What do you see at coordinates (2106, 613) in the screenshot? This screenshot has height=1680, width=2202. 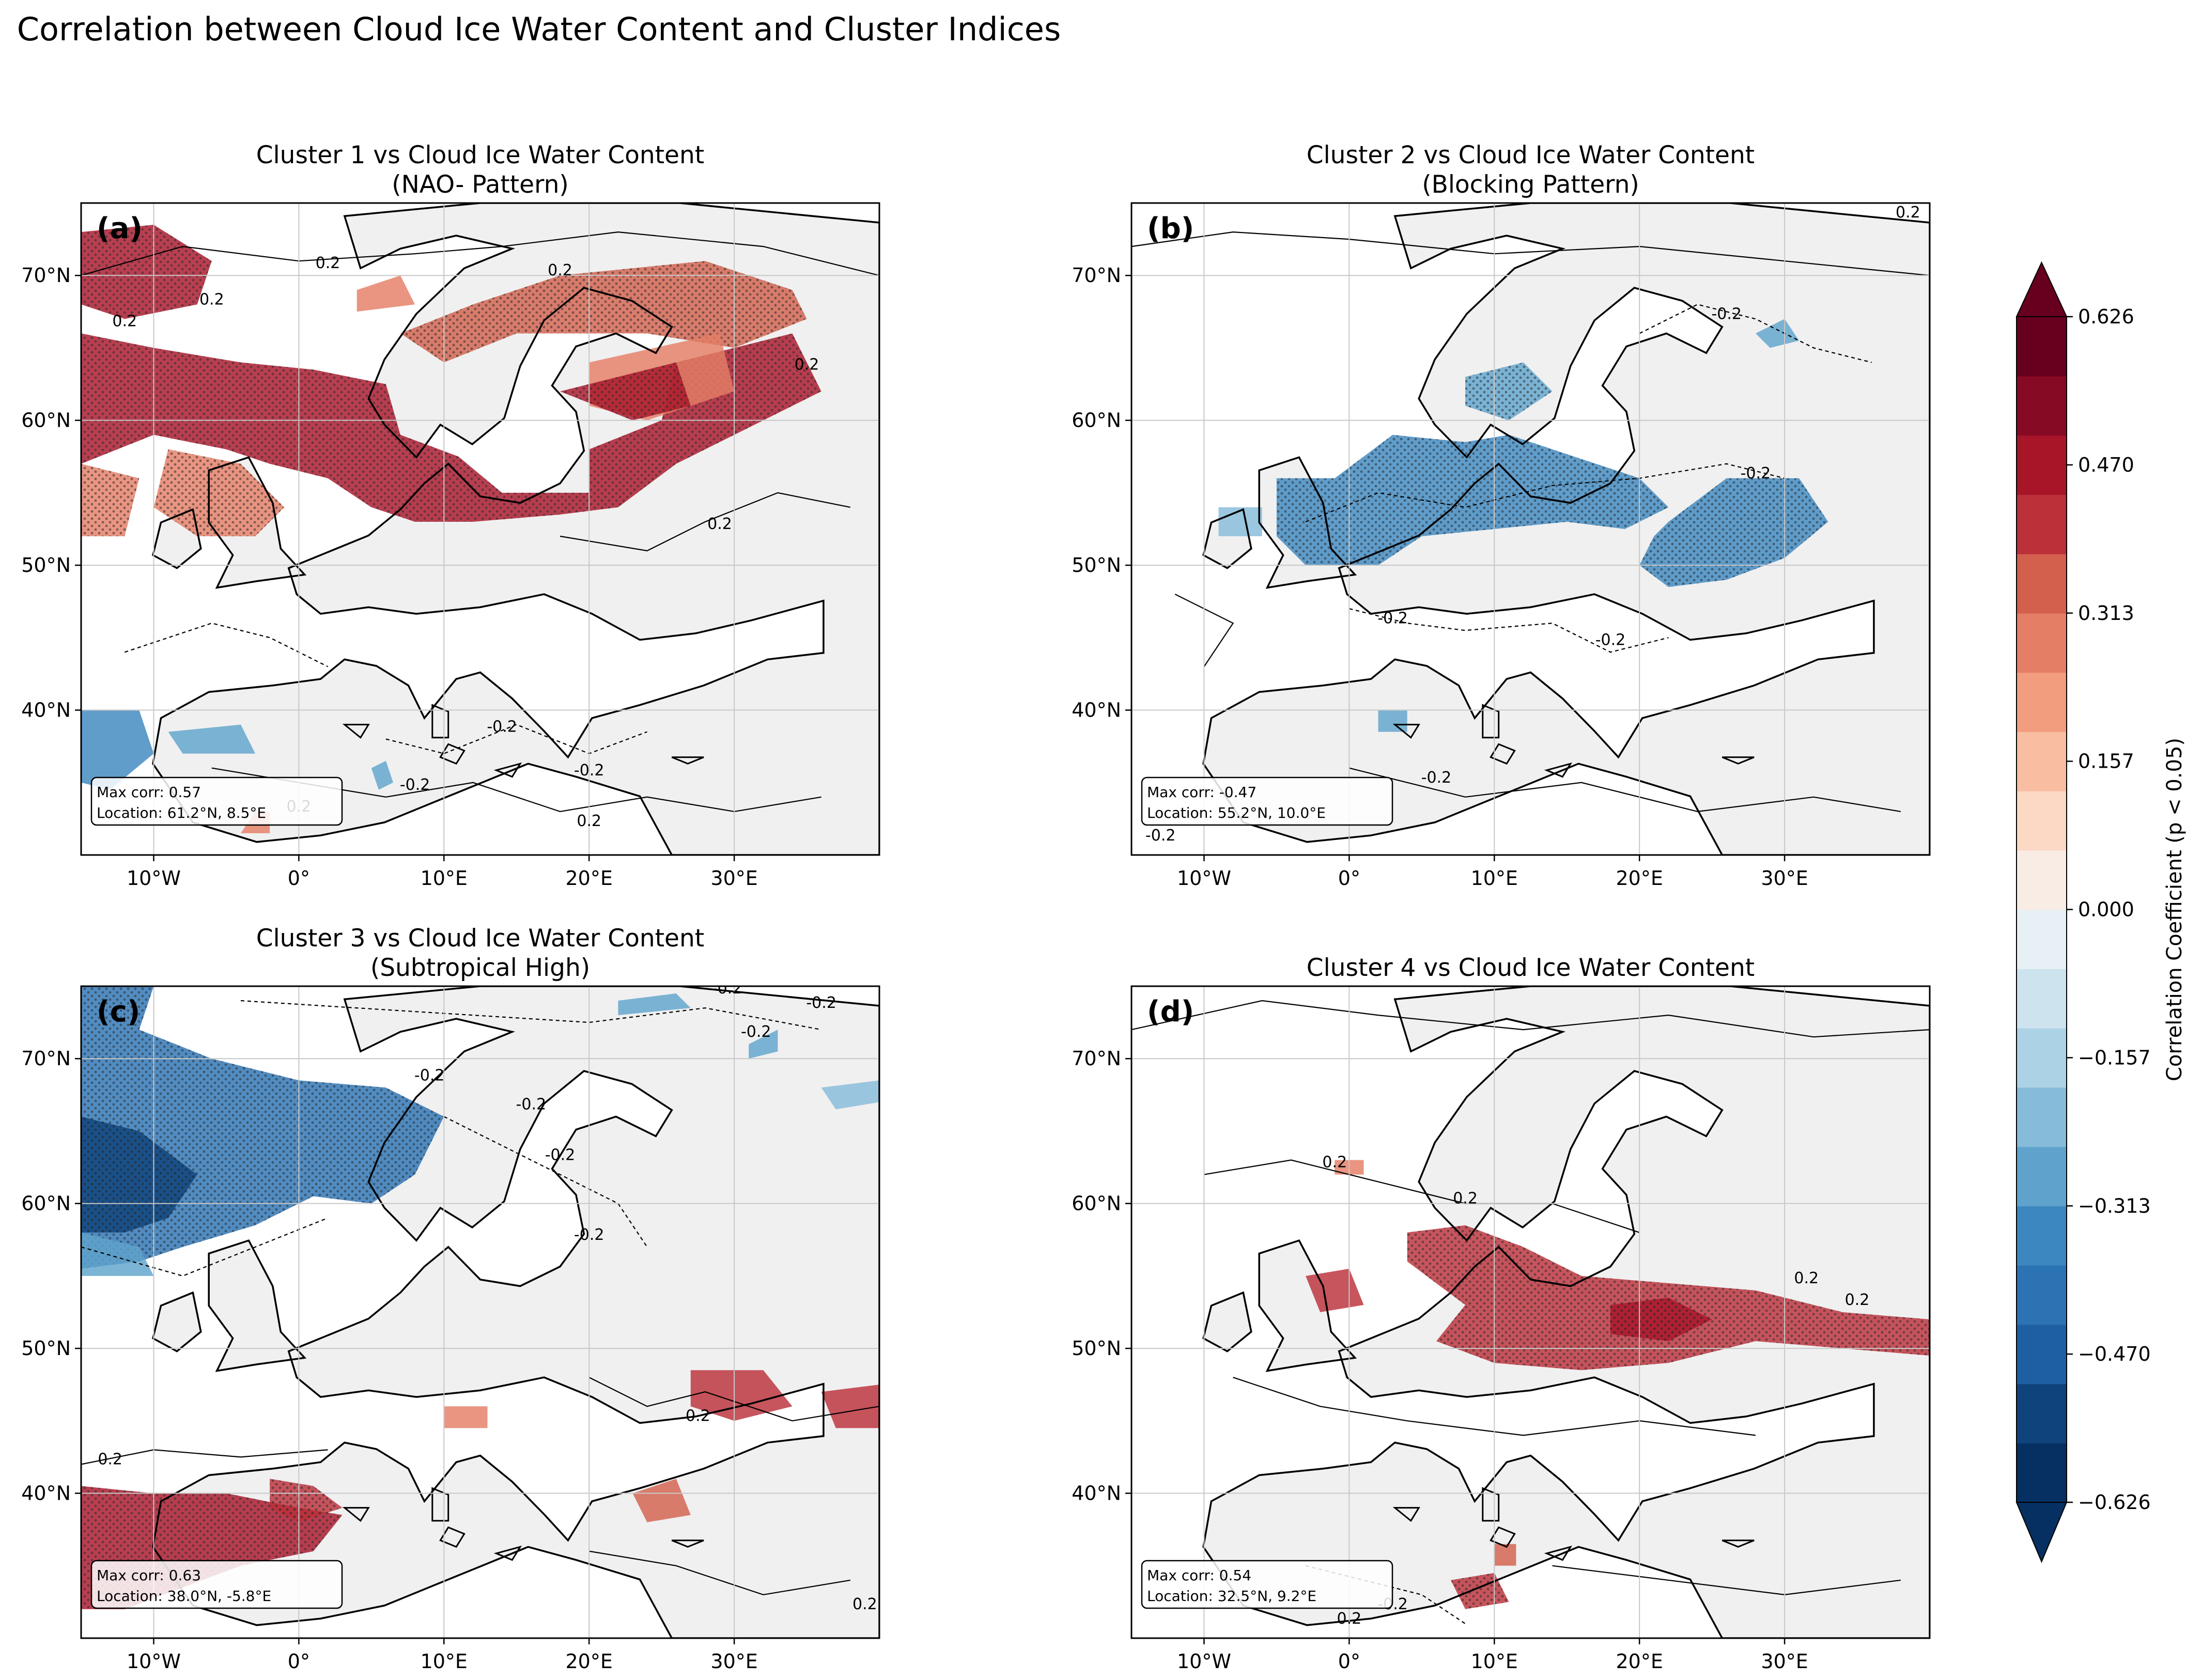 I see `colorbar-tick-label: 0.313` at bounding box center [2106, 613].